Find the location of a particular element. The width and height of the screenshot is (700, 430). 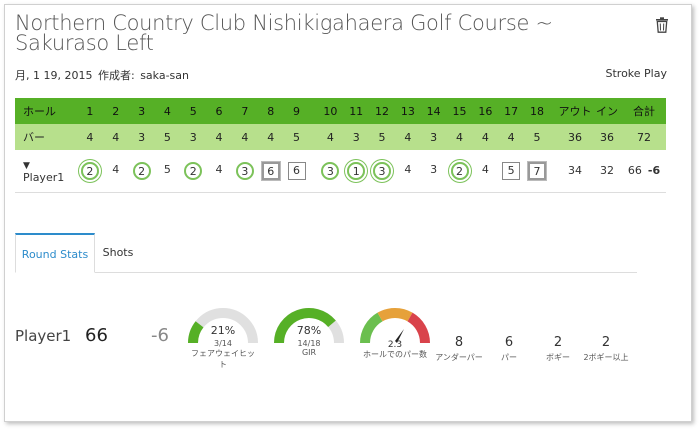

round-date: 月, 1 19, 2015 is located at coordinates (54, 75).